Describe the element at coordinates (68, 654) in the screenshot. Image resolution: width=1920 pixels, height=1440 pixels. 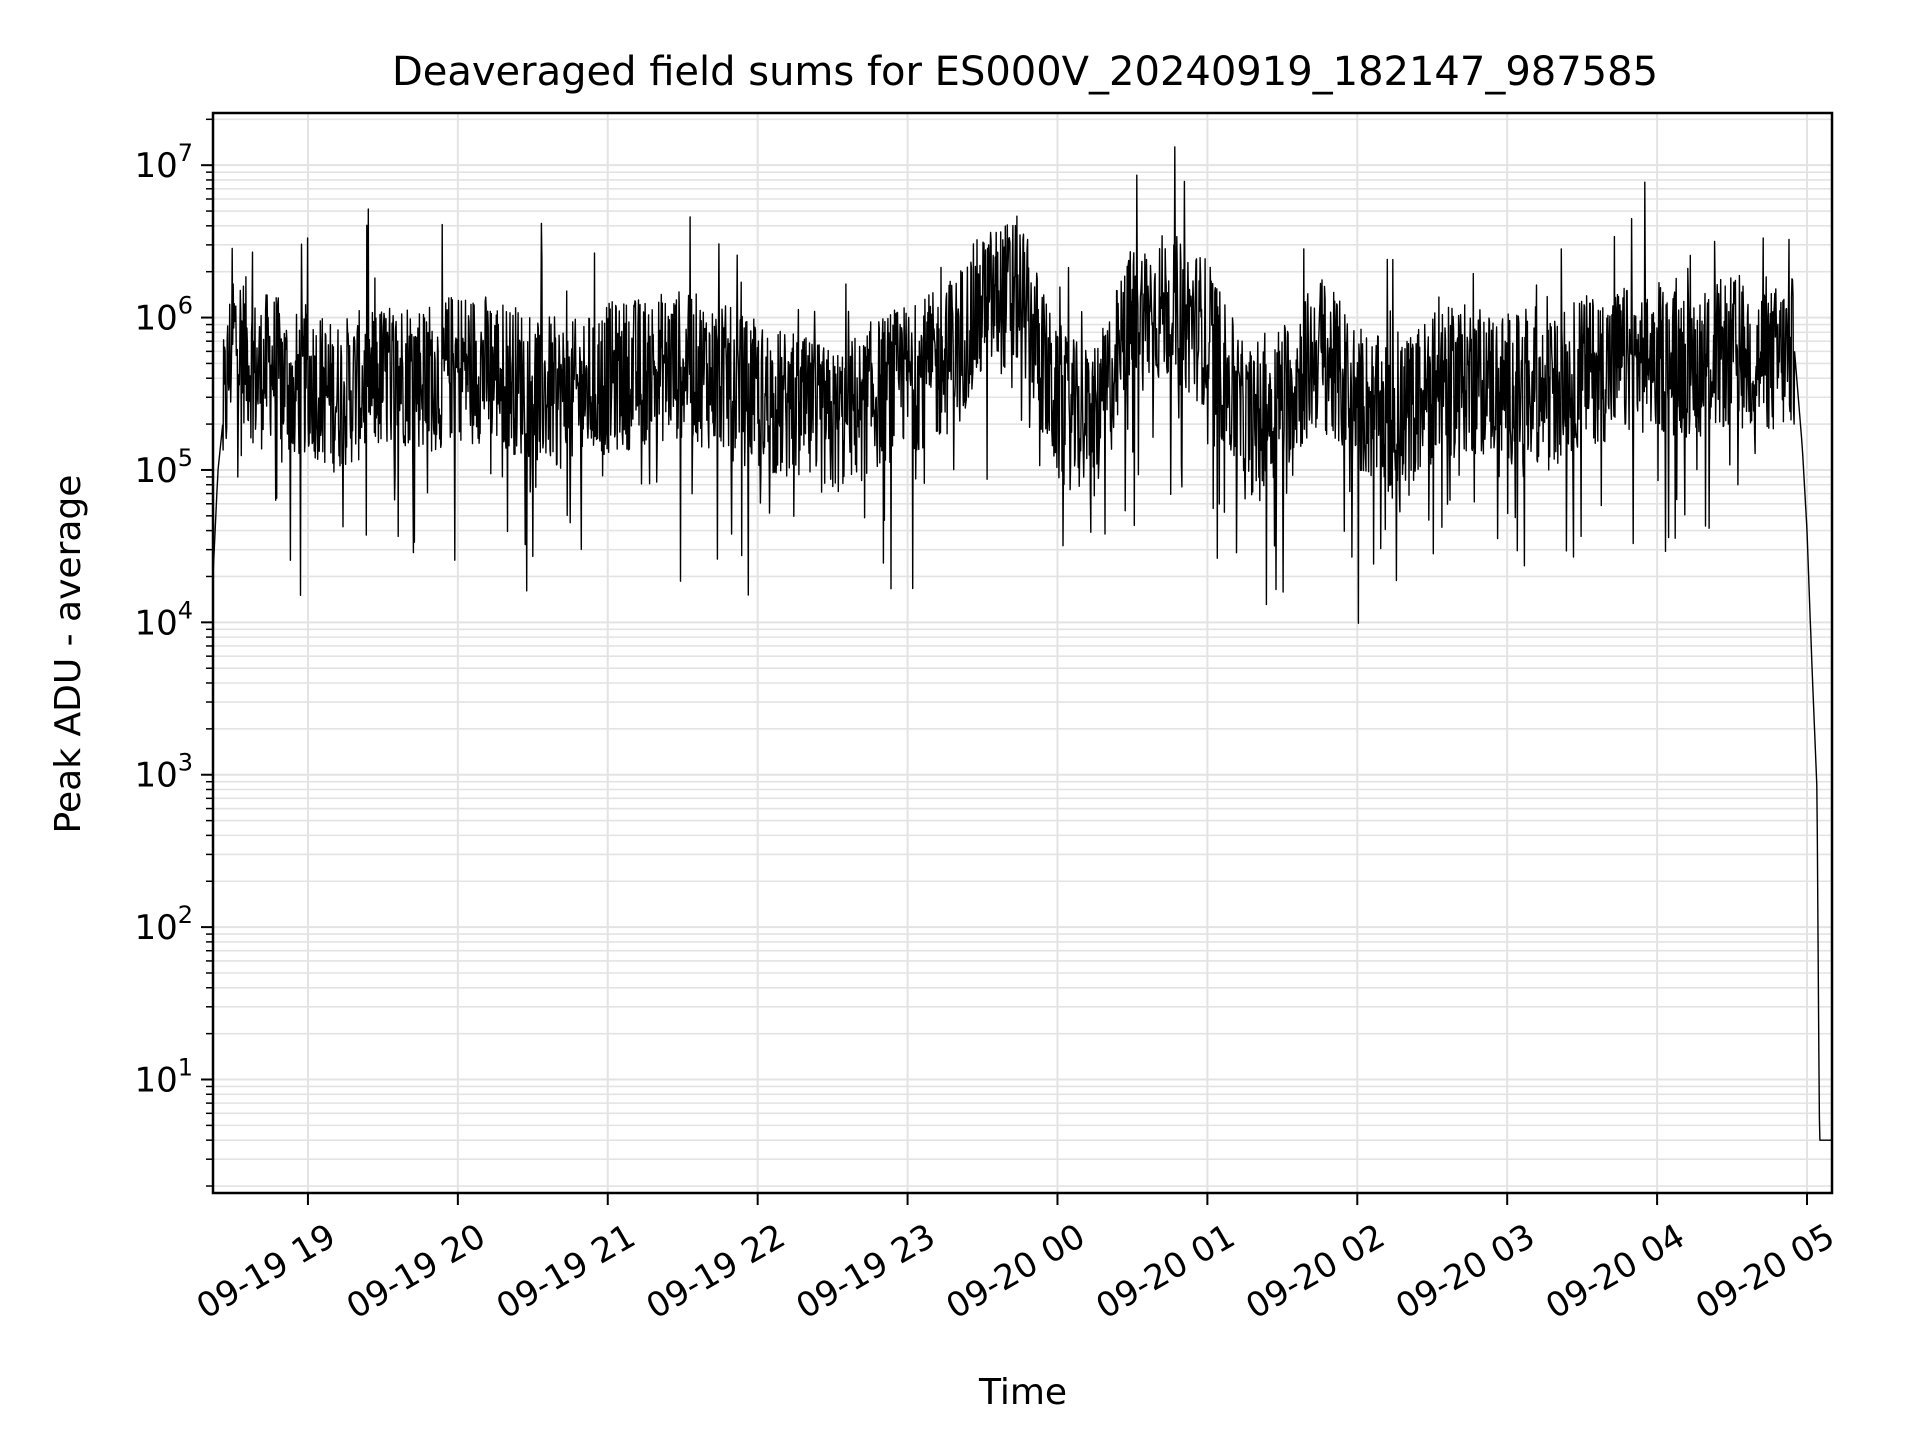
I see `y-axis-label: Peak ADU - average` at that location.